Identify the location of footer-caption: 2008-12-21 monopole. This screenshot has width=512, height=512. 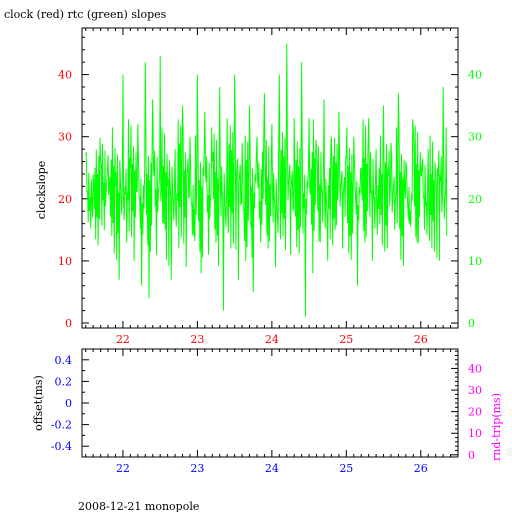
(138, 506).